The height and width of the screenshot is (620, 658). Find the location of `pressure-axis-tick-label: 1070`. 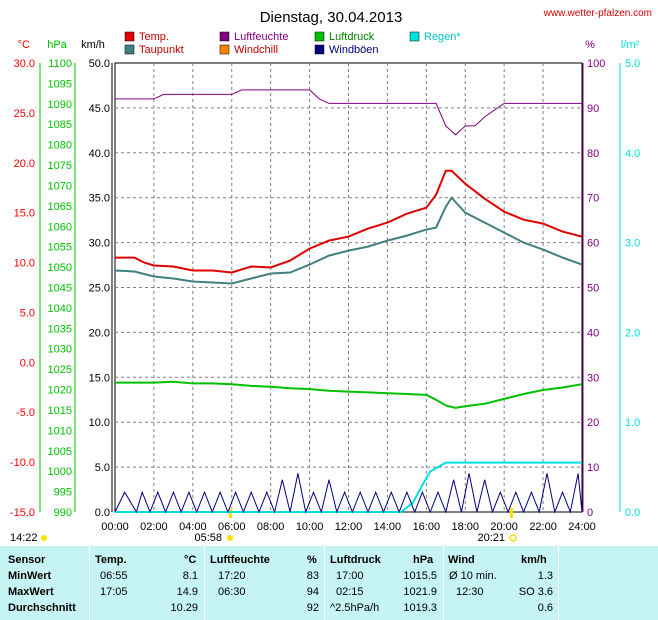

pressure-axis-tick-label: 1070 is located at coordinates (60, 186).